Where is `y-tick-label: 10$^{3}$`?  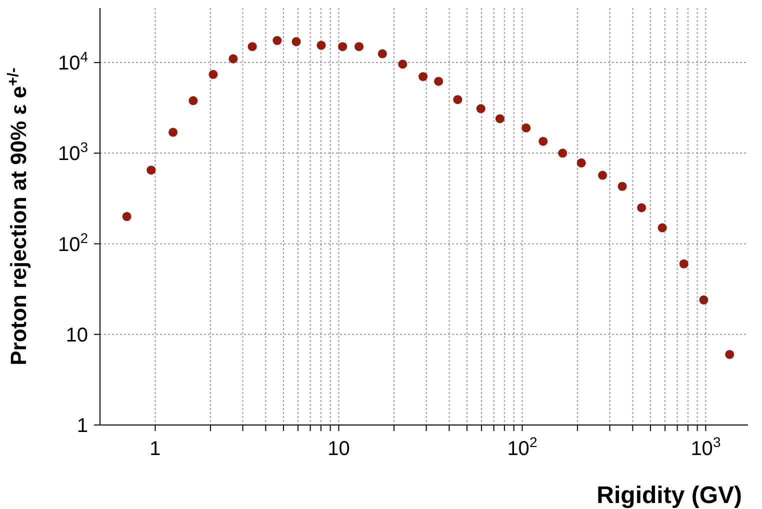
y-tick-label: 10$^{3}$ is located at coordinates (73, 152).